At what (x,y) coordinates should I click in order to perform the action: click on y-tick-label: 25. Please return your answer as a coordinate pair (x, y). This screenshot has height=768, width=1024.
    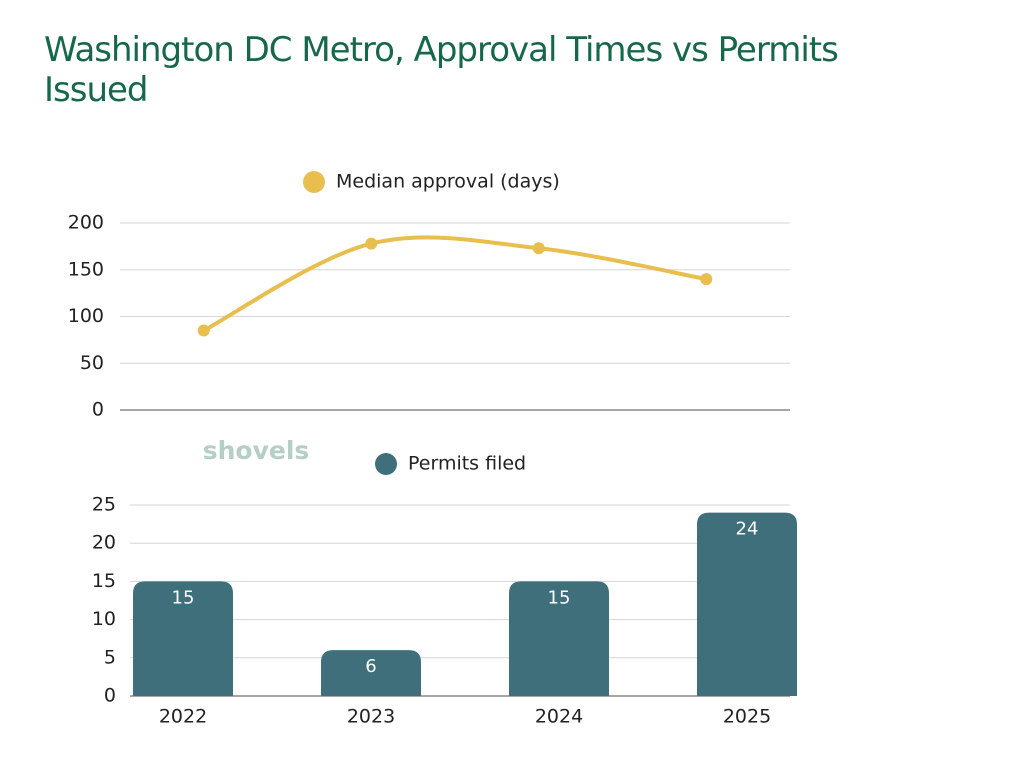
    Looking at the image, I should click on (104, 505).